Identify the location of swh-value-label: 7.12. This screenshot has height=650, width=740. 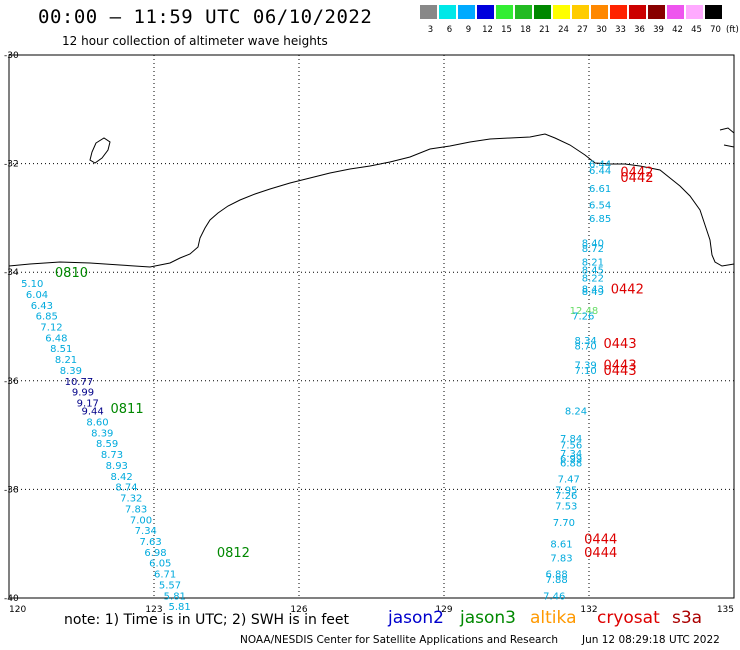
(51, 328).